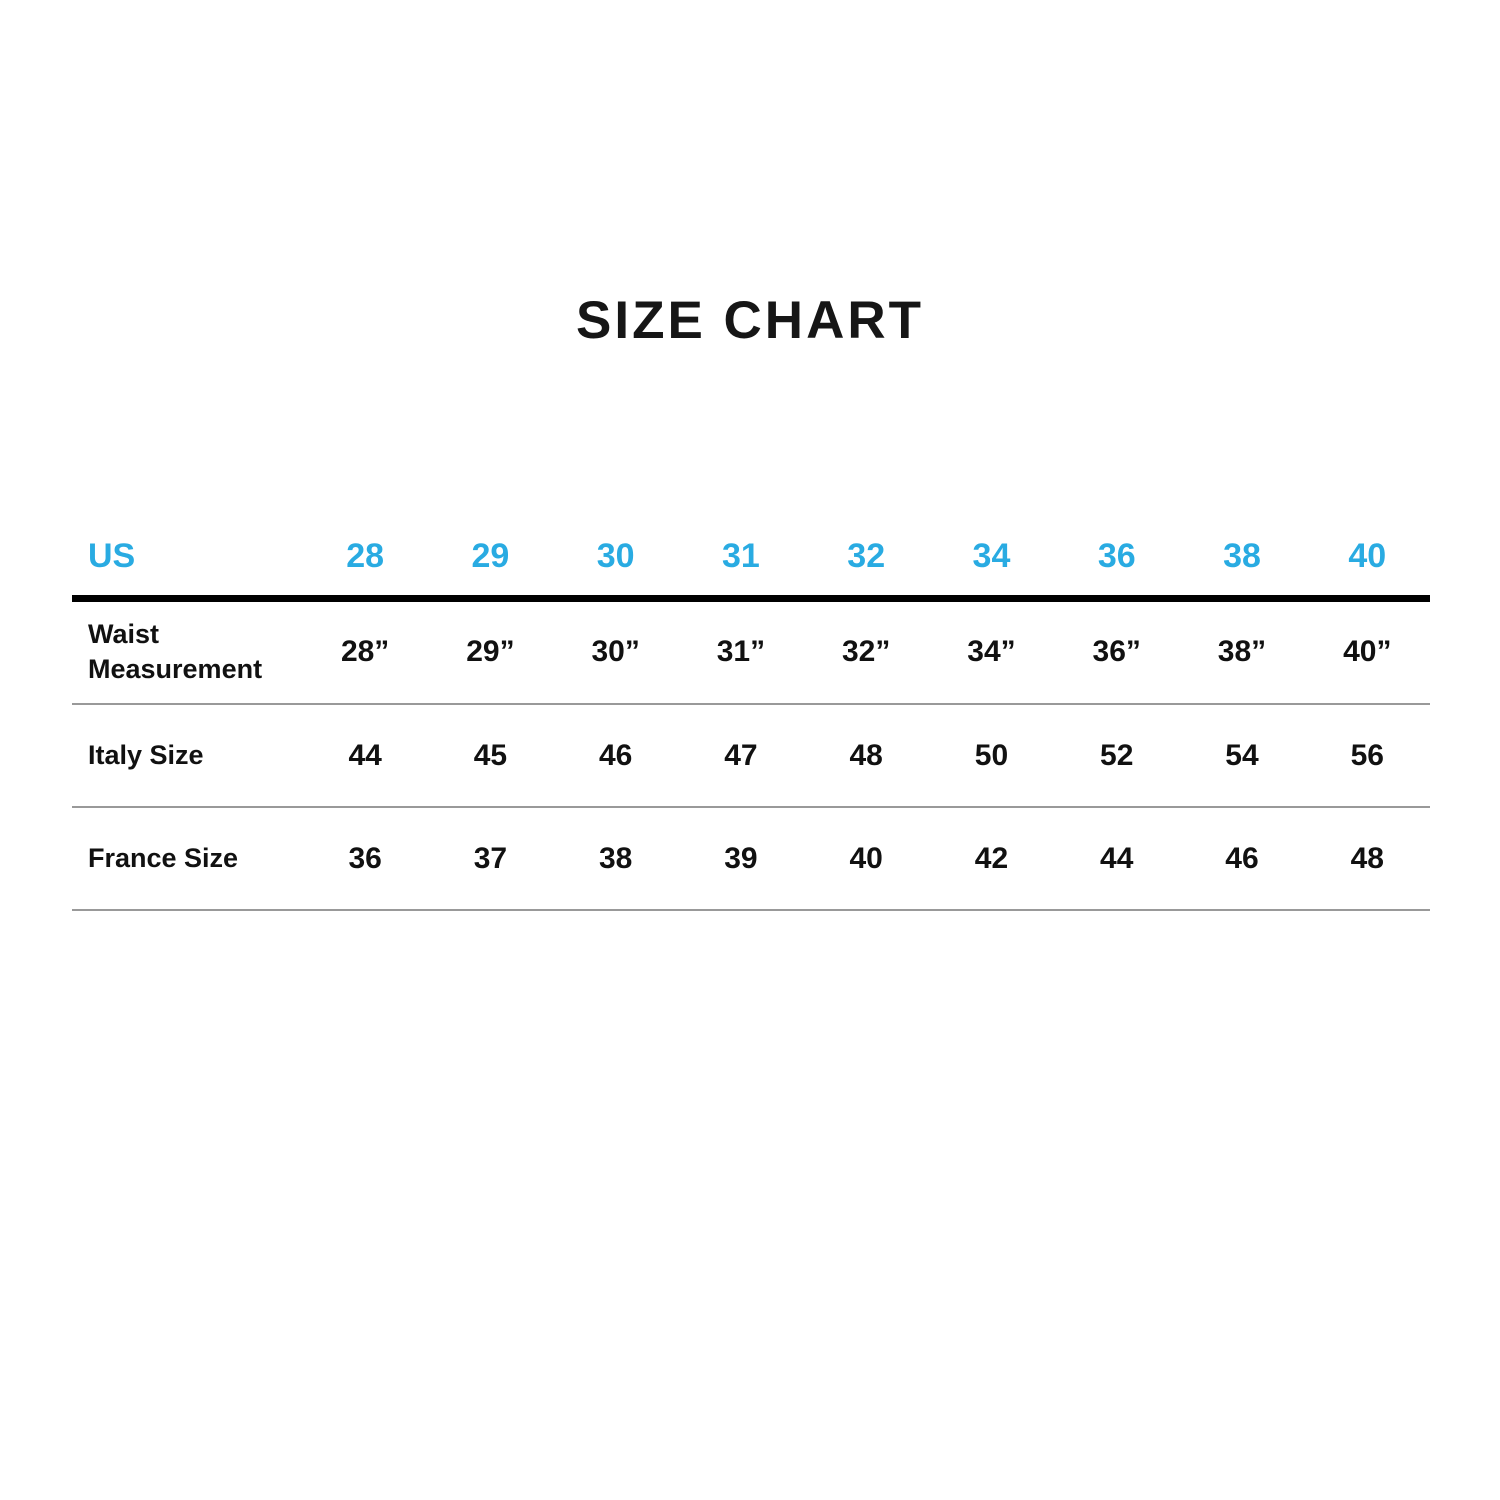 This screenshot has width=1500, height=1500. What do you see at coordinates (991, 858) in the screenshot?
I see `size-value: 42` at bounding box center [991, 858].